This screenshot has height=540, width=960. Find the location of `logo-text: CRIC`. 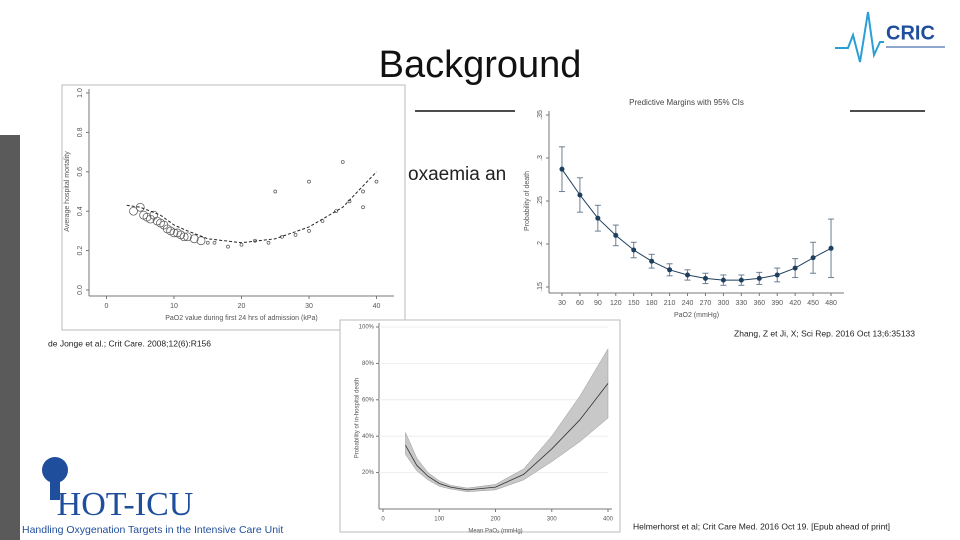

logo-text: CRIC is located at coordinates (910, 33).